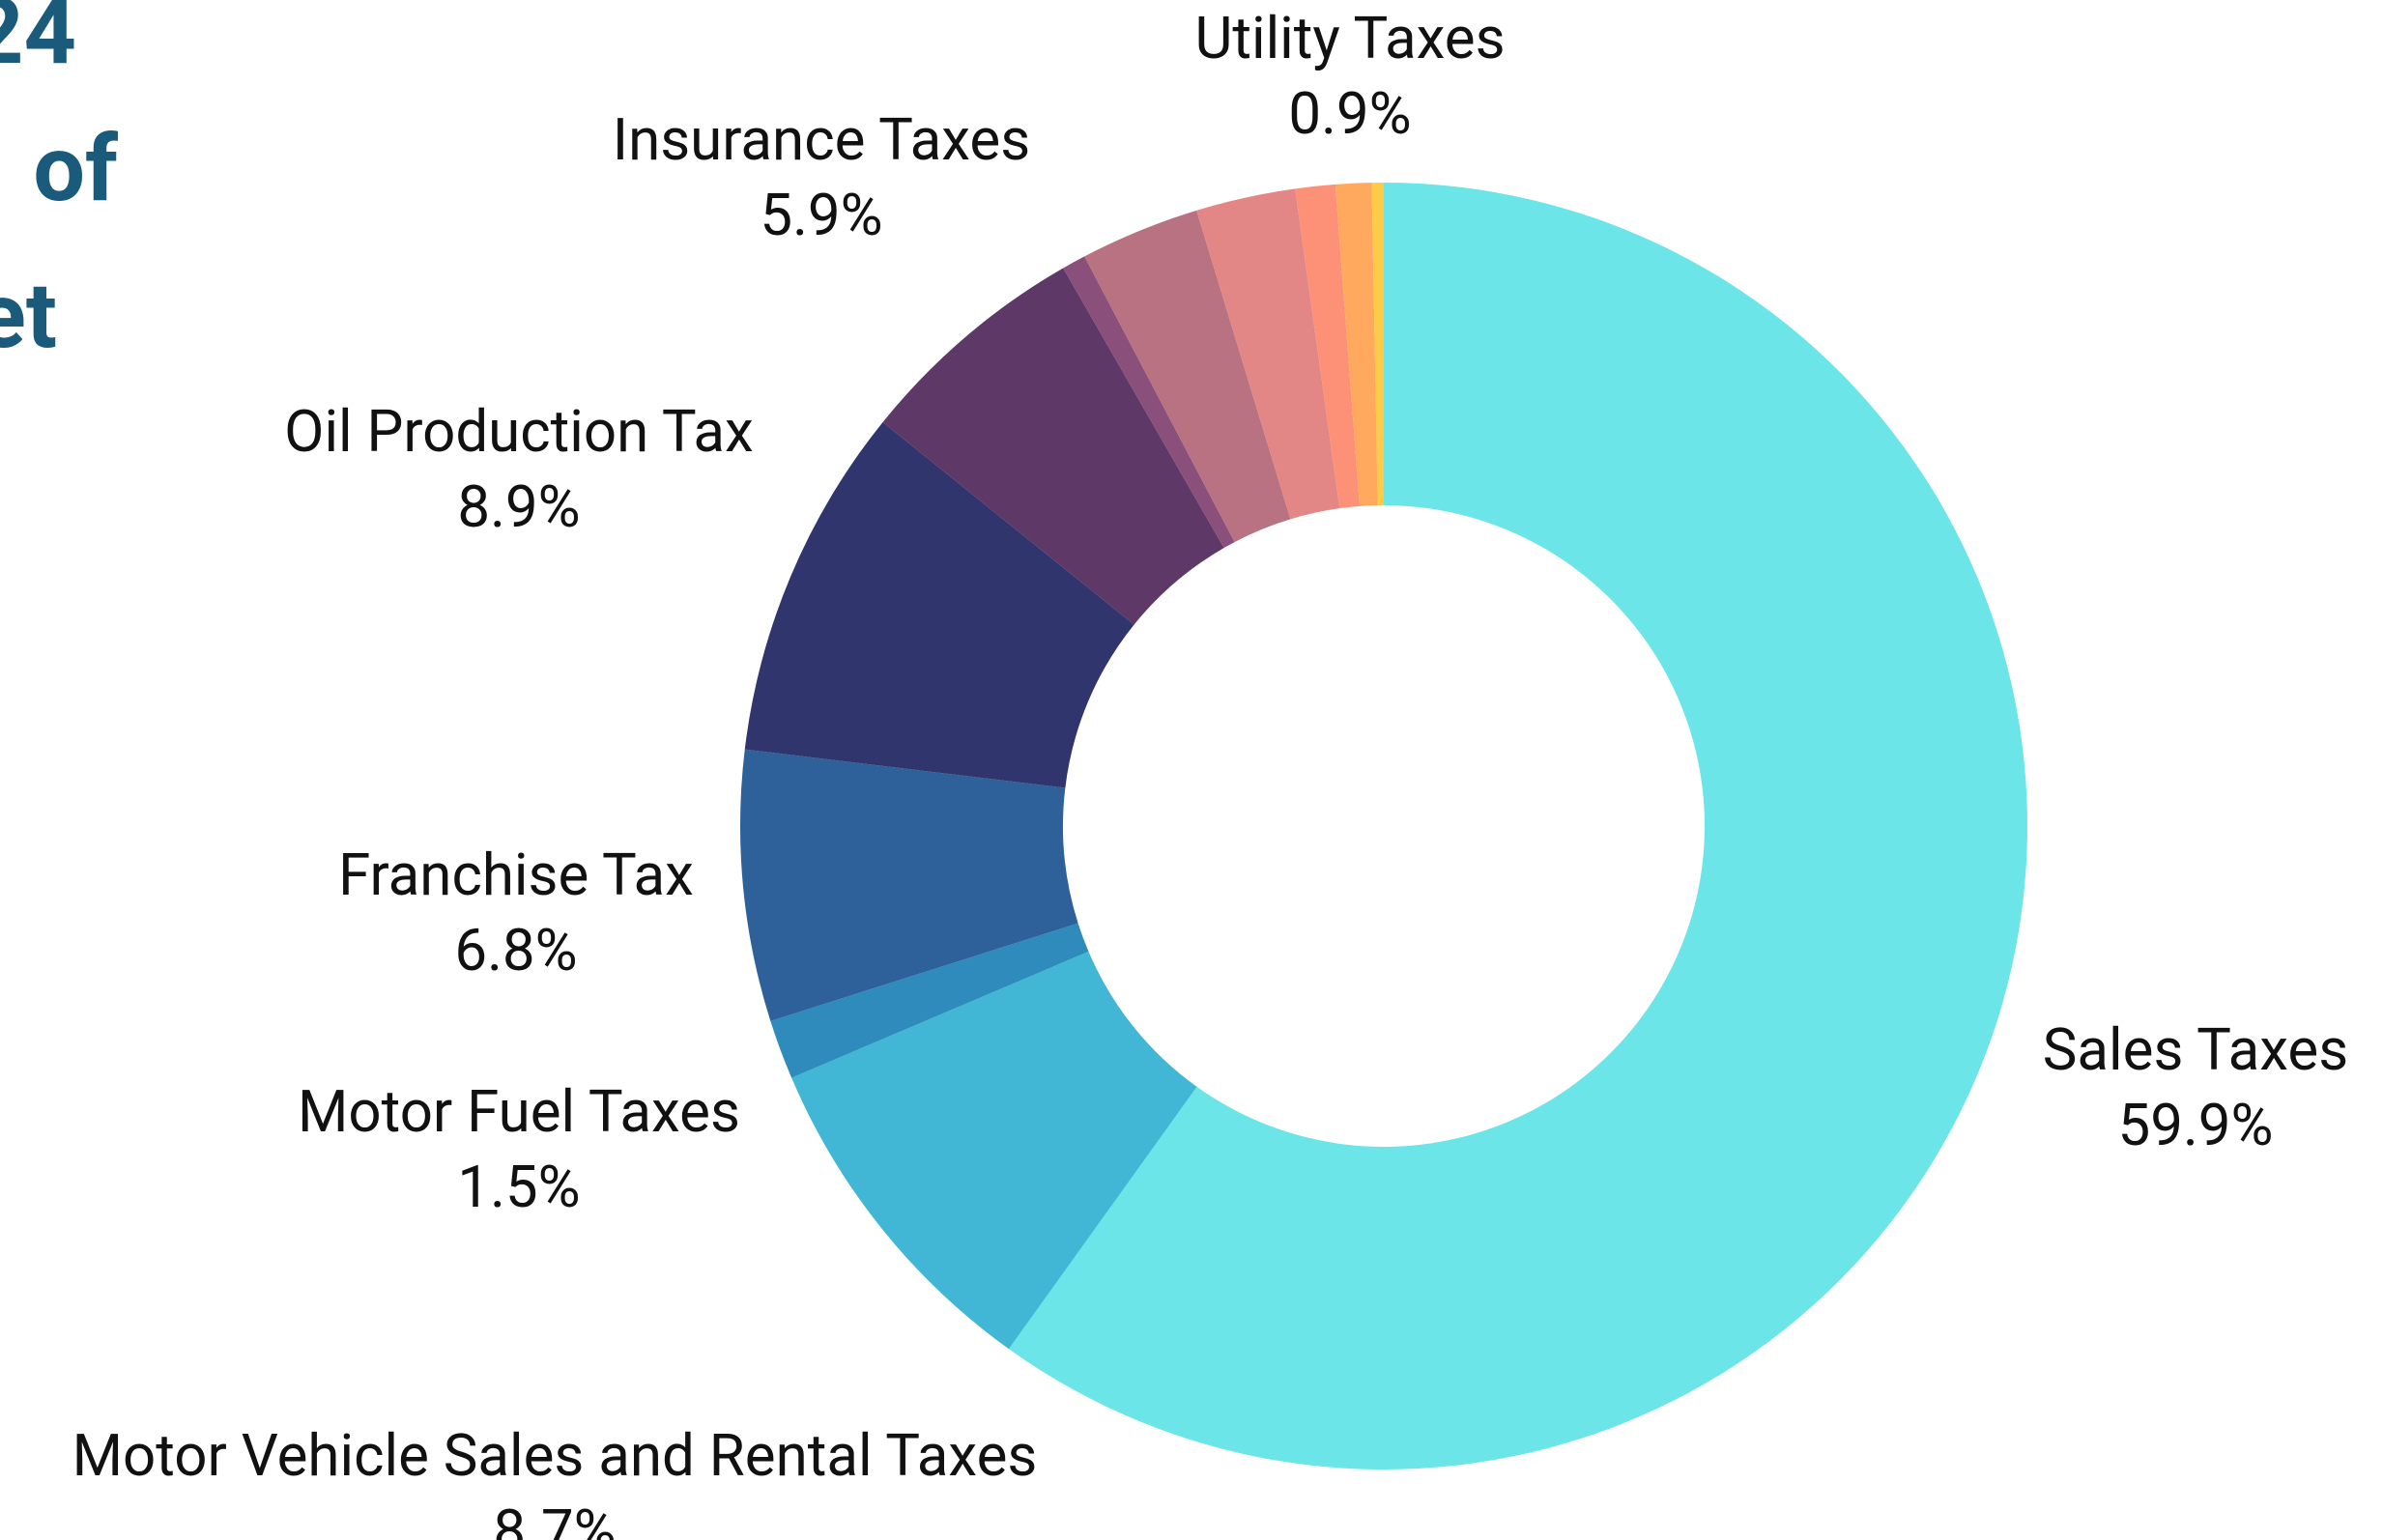 Image resolution: width=2383 pixels, height=1540 pixels. I want to click on chart-title: of, so click(76, 169).